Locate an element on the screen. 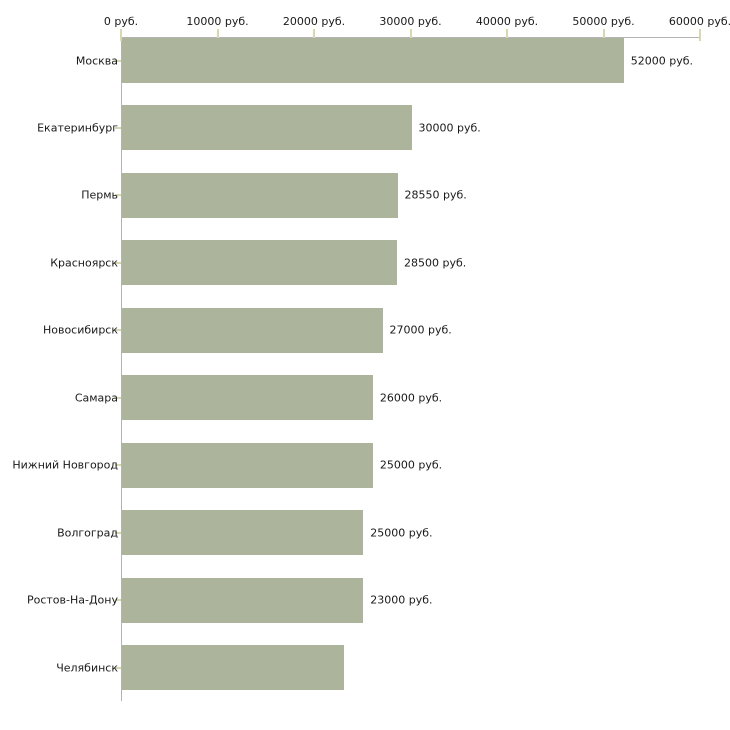  category-label: Ростов-На-Дону is located at coordinates (72, 600).